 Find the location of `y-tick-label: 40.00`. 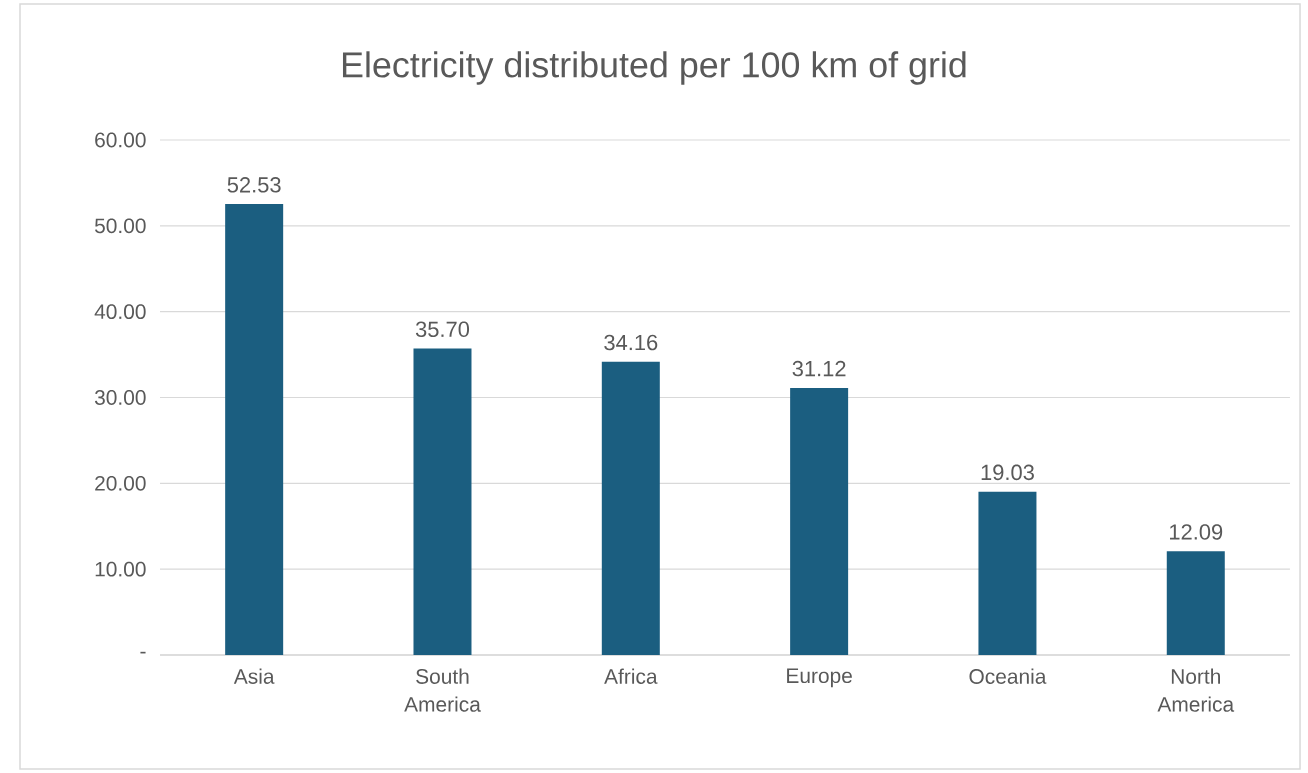

y-tick-label: 40.00 is located at coordinates (120, 312).